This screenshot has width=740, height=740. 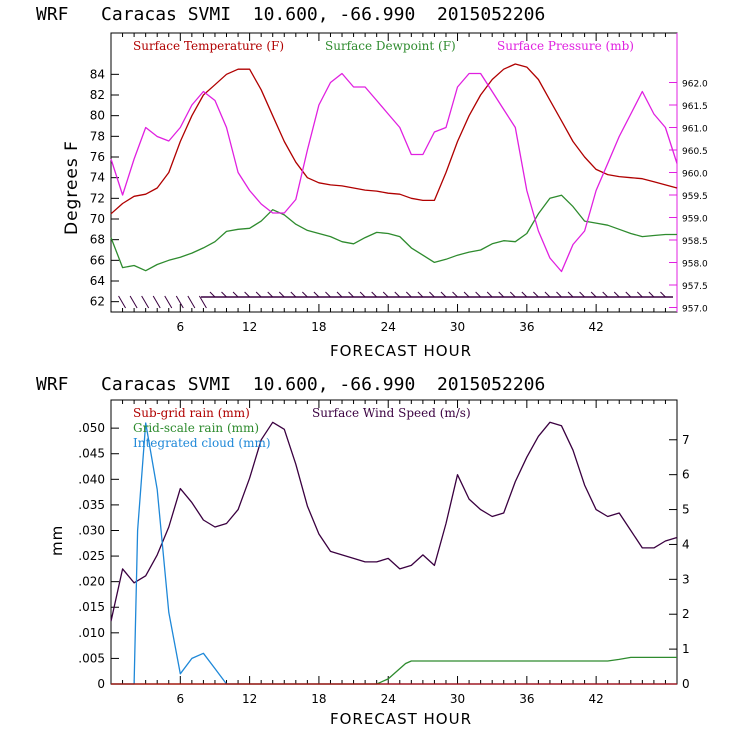 I want to click on legend-pressure: Surface Pressure (mb), so click(x=565, y=46).